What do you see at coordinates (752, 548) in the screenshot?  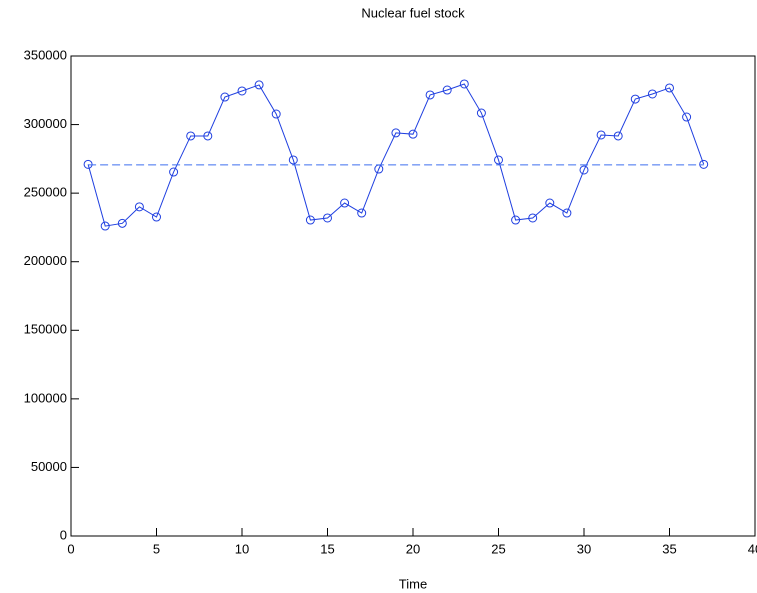 I see `x-tick-label: 40` at bounding box center [752, 548].